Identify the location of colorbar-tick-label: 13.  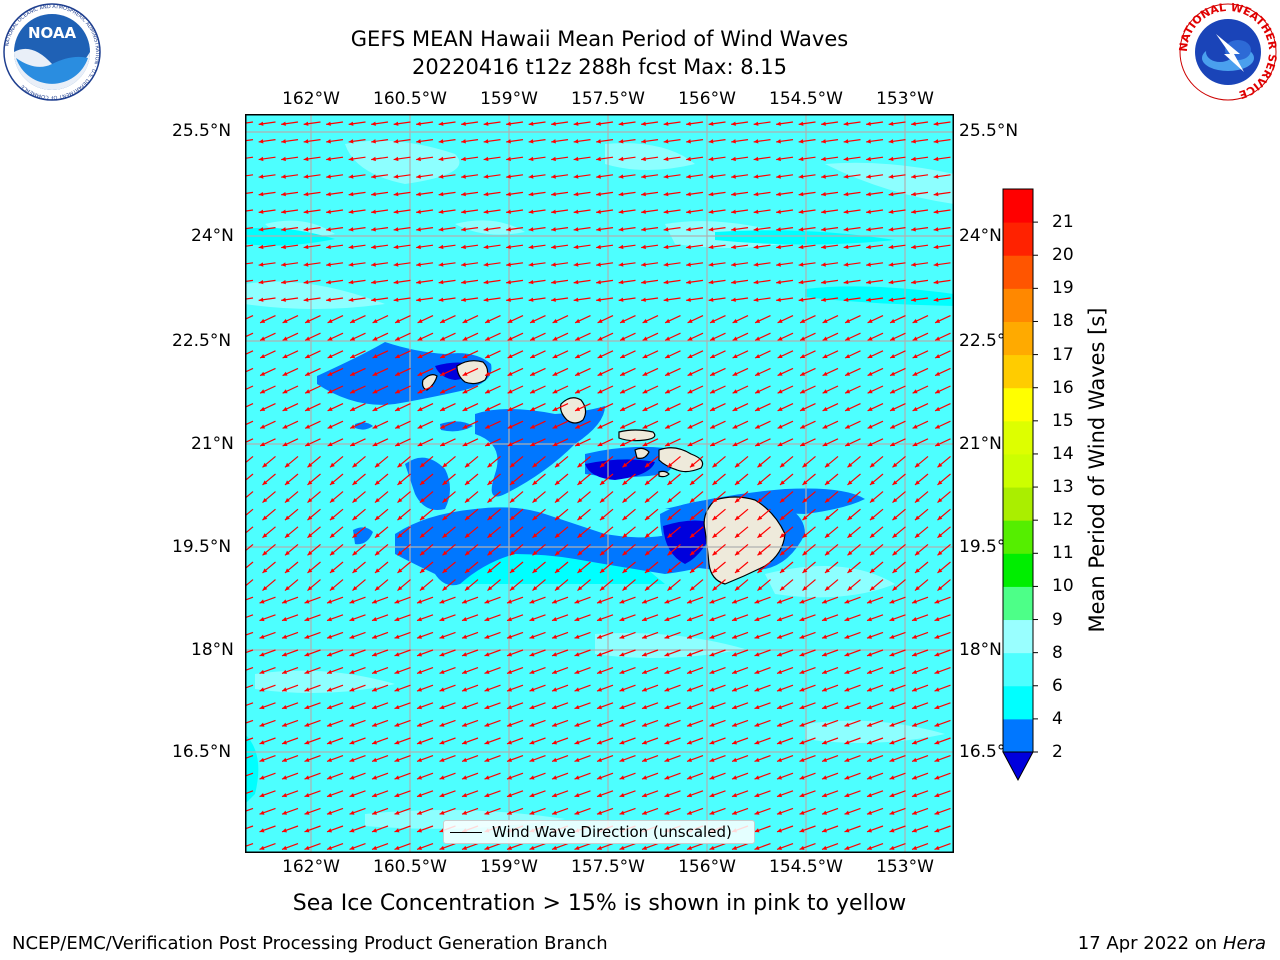
(1063, 487).